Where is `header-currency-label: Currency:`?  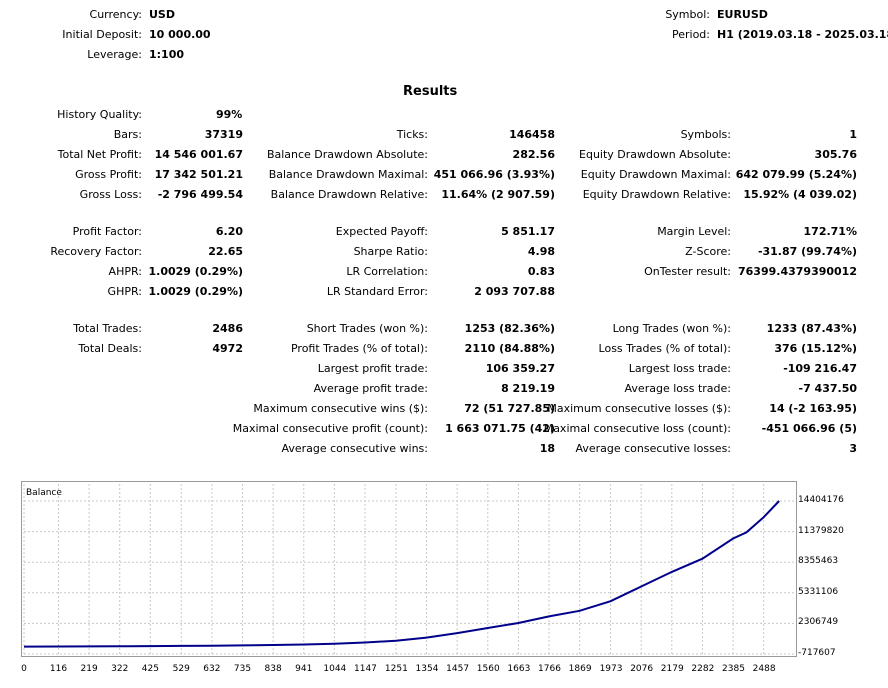
header-currency-label: Currency: is located at coordinates (115, 14).